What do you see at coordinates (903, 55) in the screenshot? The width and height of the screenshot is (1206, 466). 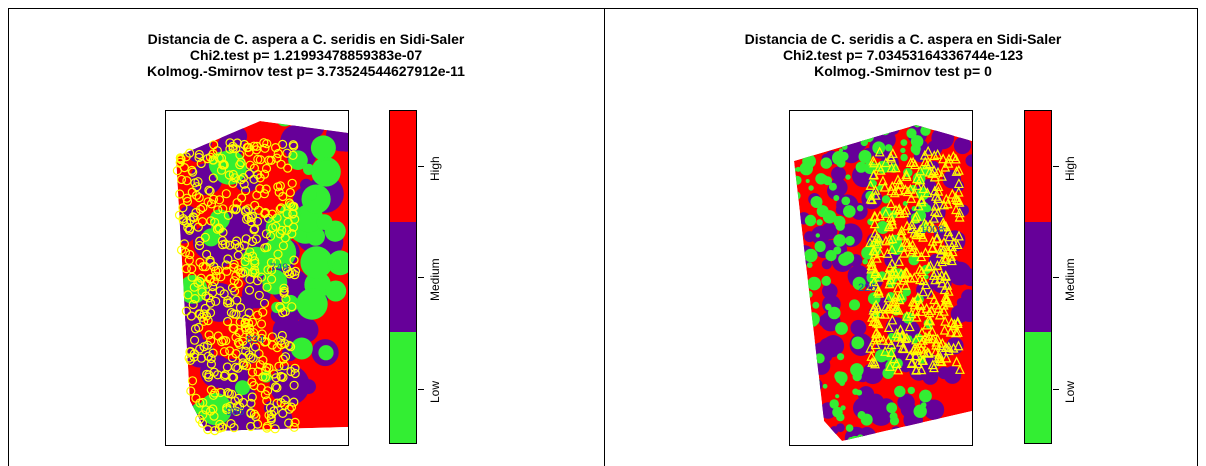 I see `chart-subtitle-chi2: Chi2.test p= 7.03453164336744e-123` at bounding box center [903, 55].